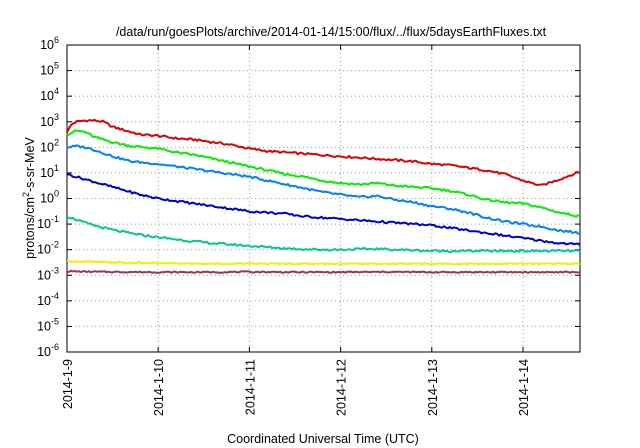 The height and width of the screenshot is (448, 640). I want to click on x-tick-label: 2014-1-14, so click(524, 387).